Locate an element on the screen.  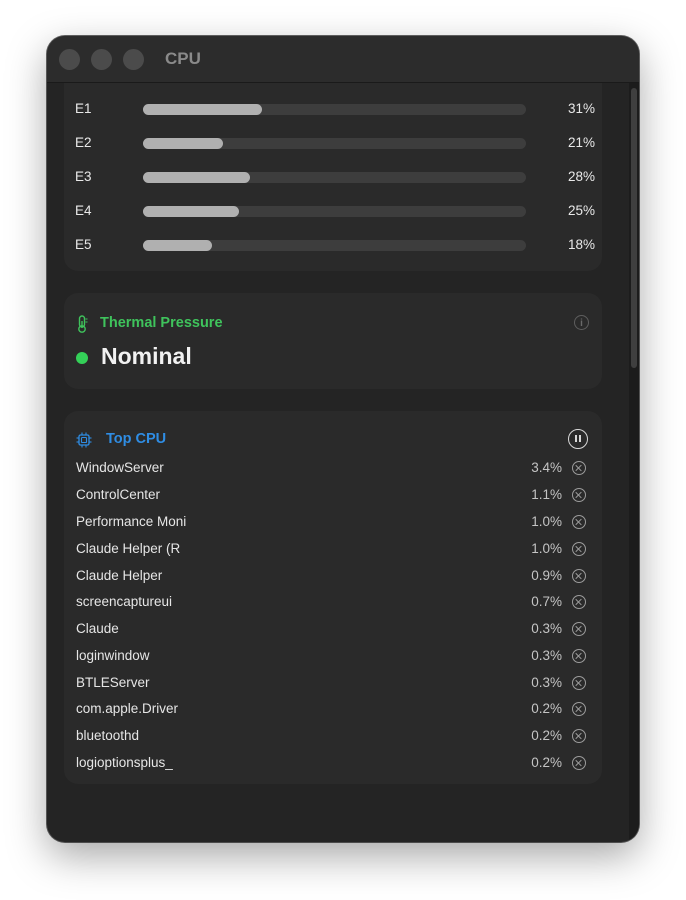
title-bar: CPU is located at coordinates (343, 59).